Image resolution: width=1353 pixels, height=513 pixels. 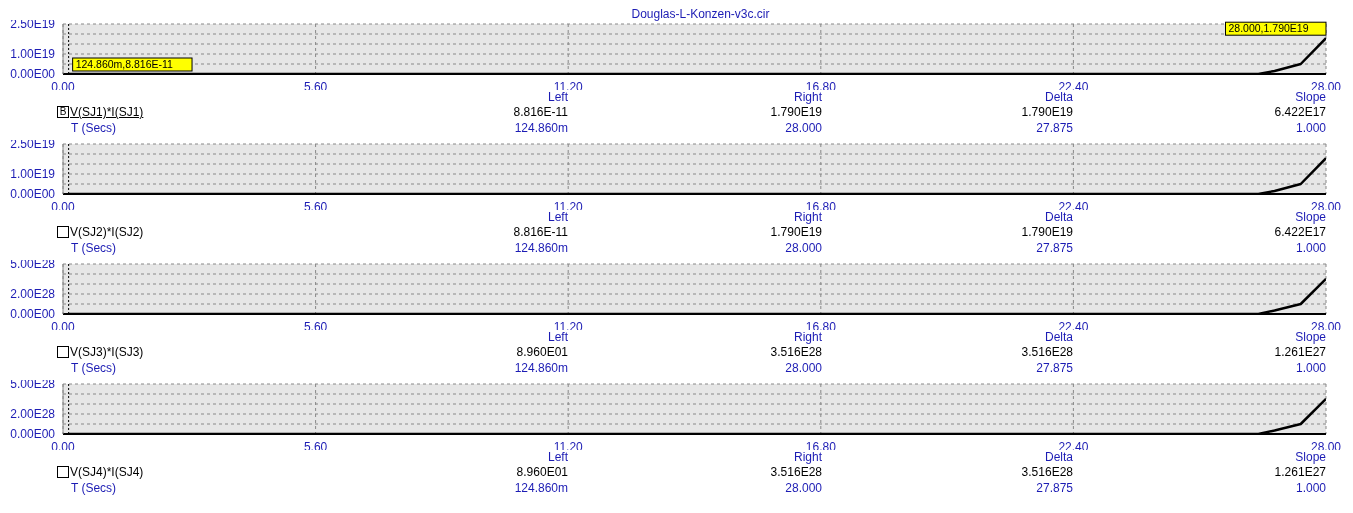 I want to click on chart-title: Douglas-L-Konzen-v3c.cir, so click(x=700, y=14).